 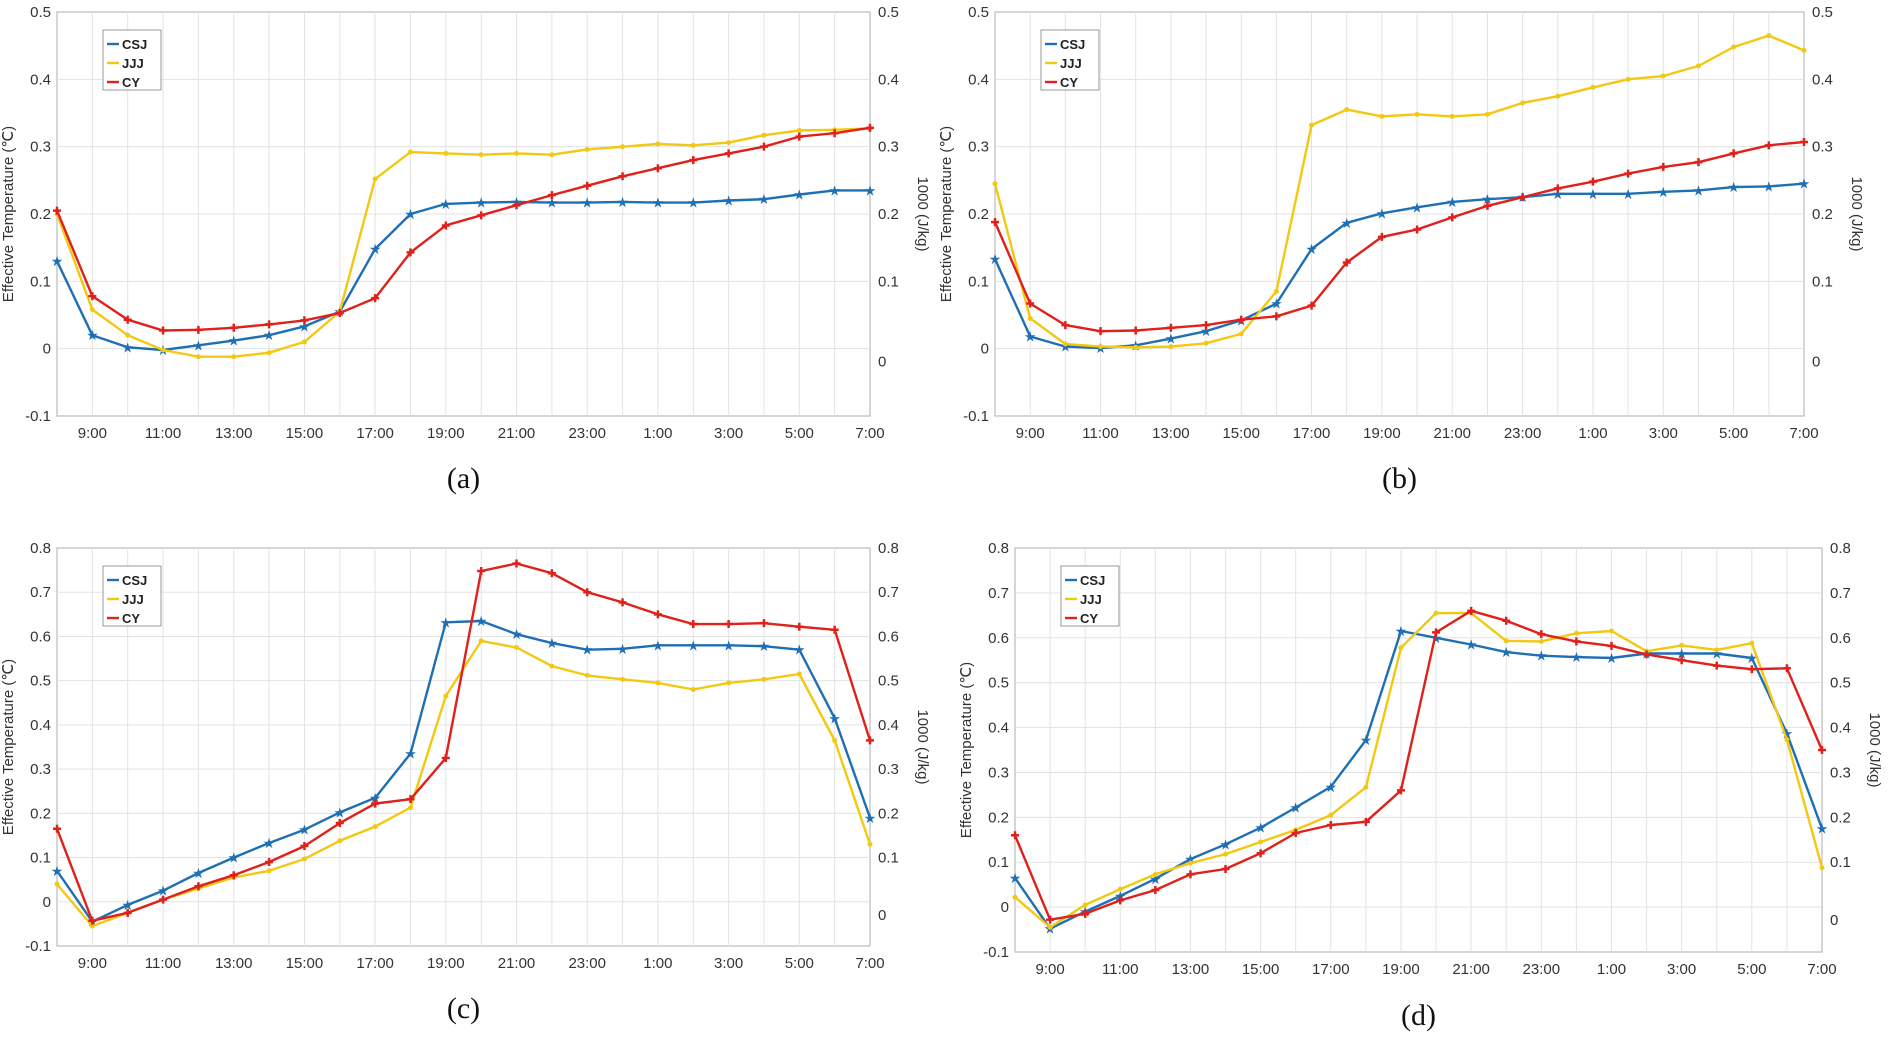 I want to click on y-tick-label: -0.1, so click(x=38, y=946).